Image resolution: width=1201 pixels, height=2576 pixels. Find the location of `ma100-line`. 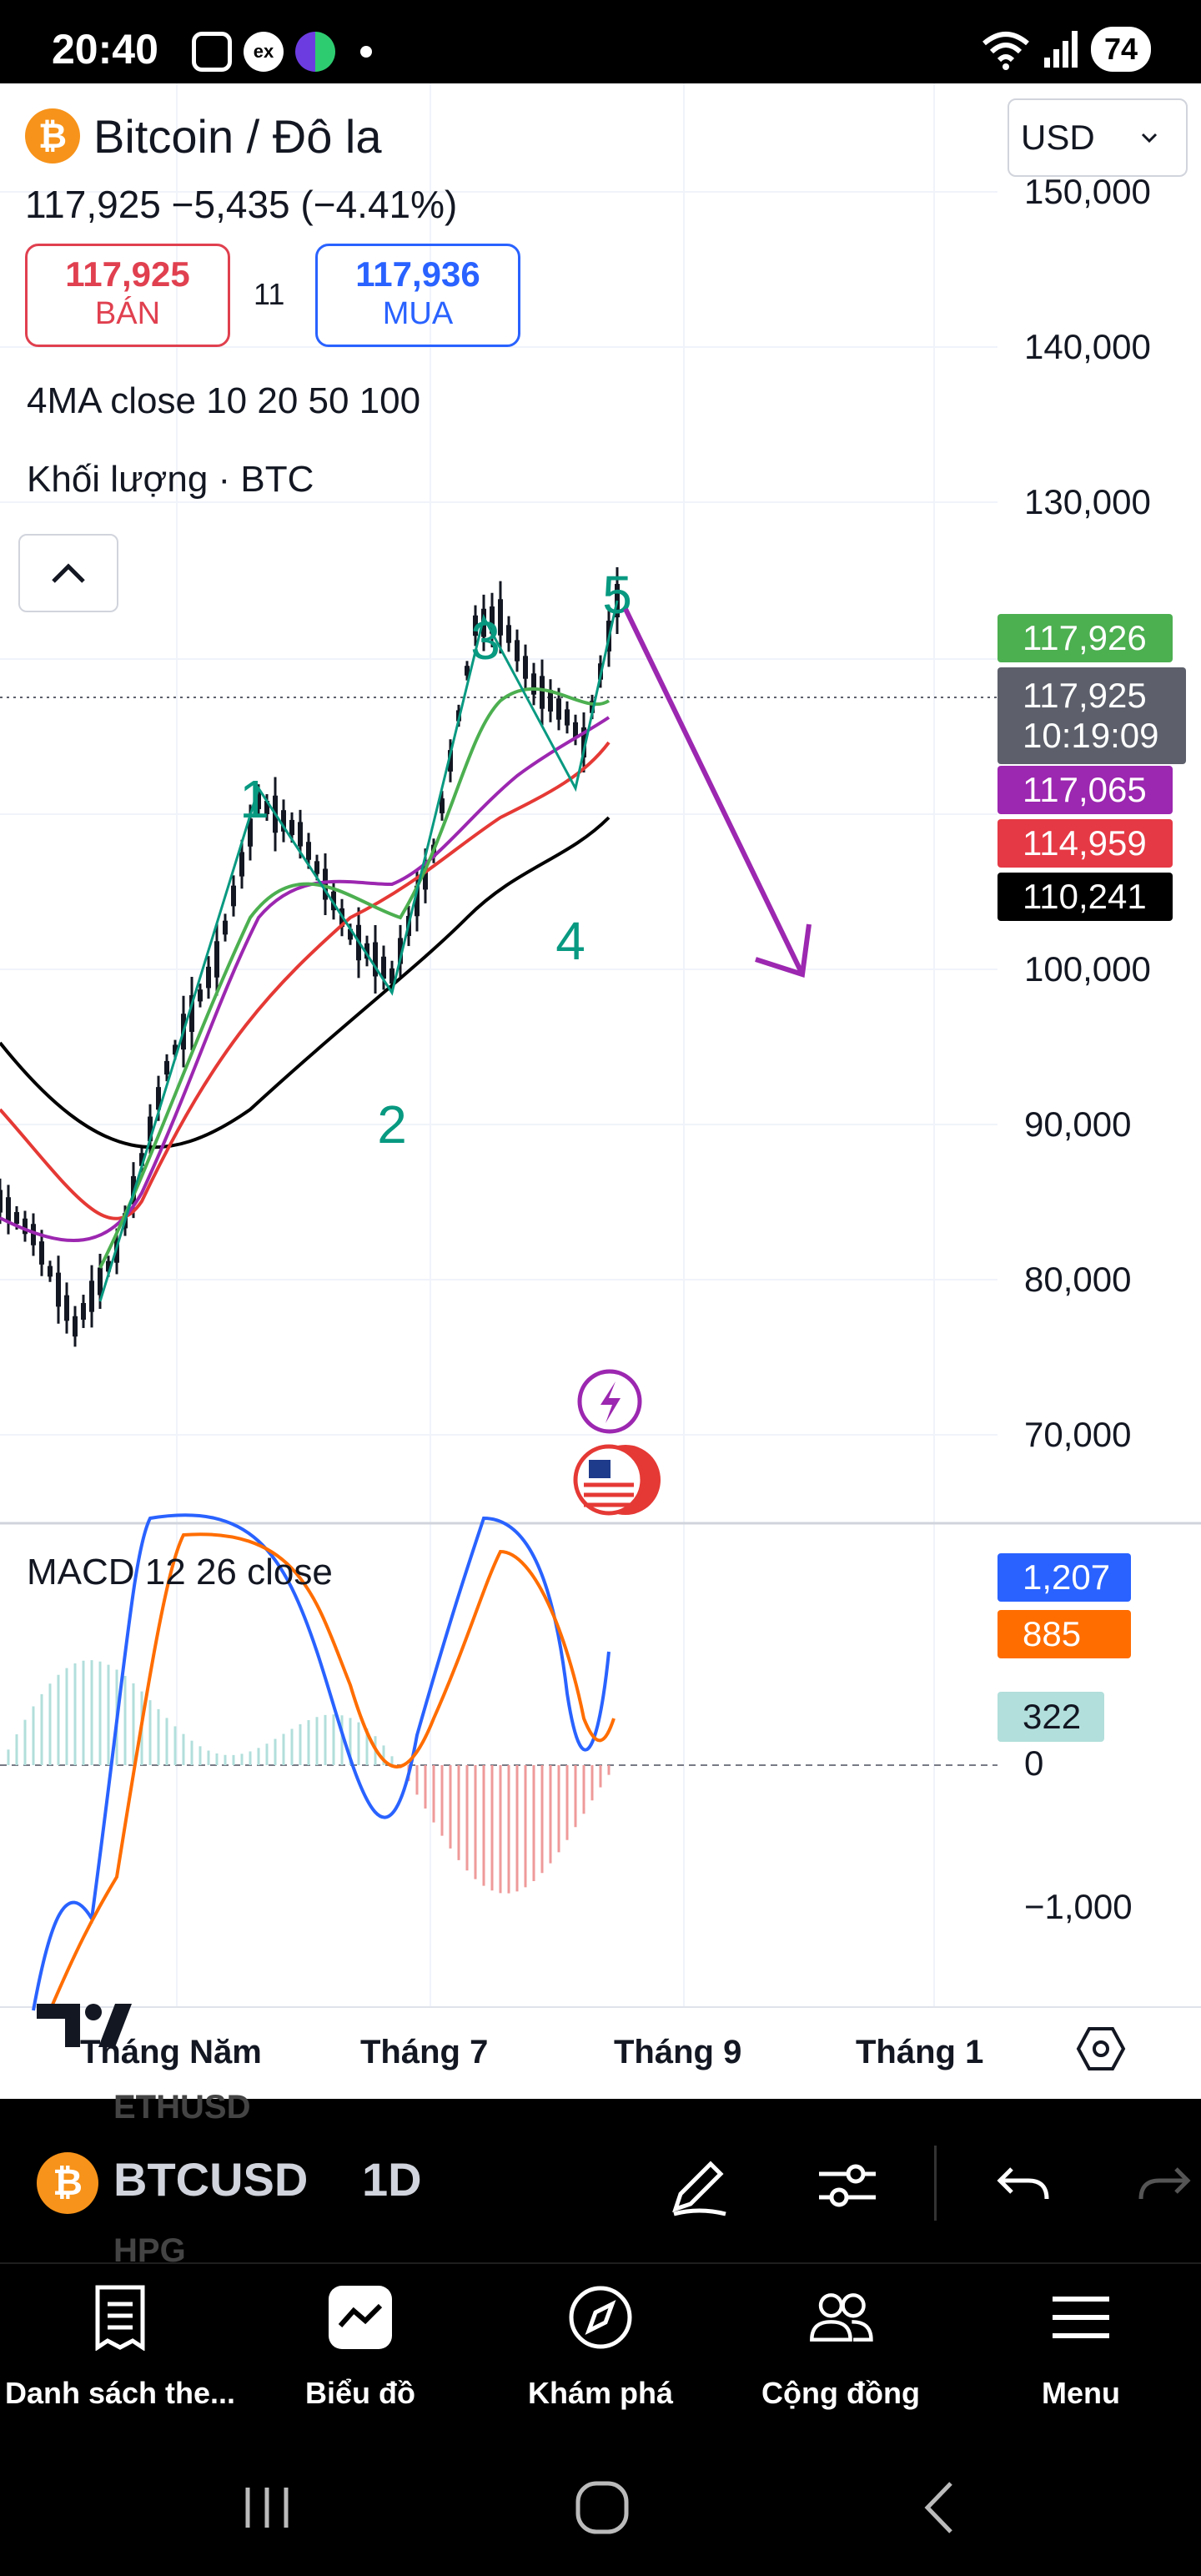

ma100-line is located at coordinates (305, 983).